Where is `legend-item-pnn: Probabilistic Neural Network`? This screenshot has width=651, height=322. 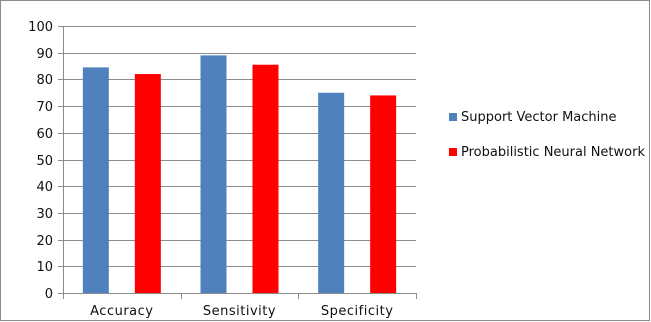 legend-item-pnn: Probabilistic Neural Network is located at coordinates (549, 152).